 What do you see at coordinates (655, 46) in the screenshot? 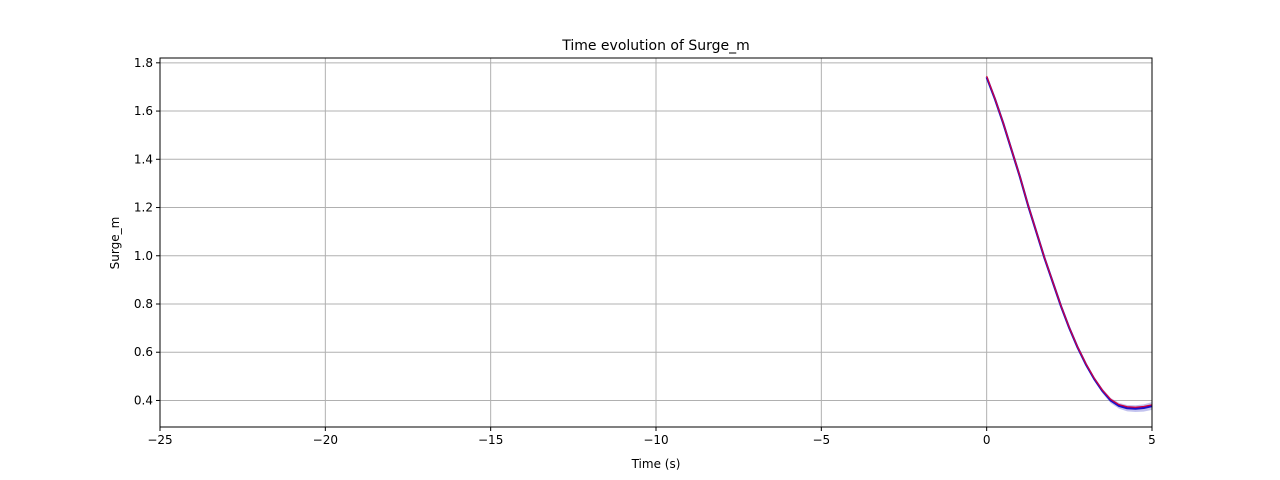
I see `chart-title: Time evolution of Surge_m` at bounding box center [655, 46].